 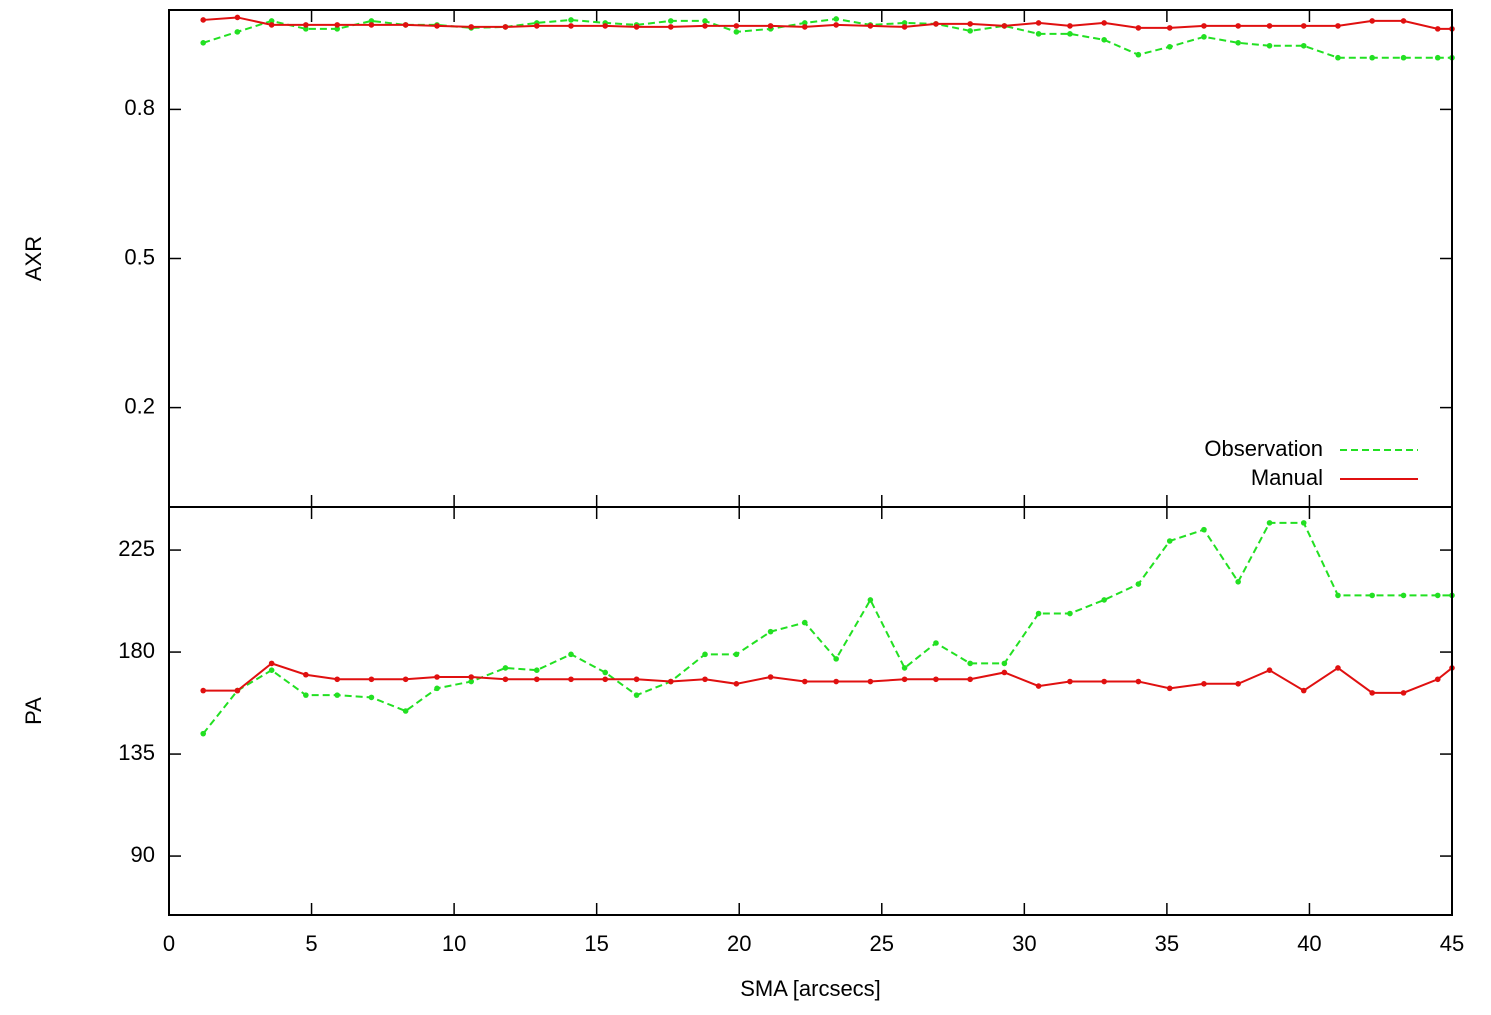 I want to click on x-tick-label: 30, so click(x=1024, y=943).